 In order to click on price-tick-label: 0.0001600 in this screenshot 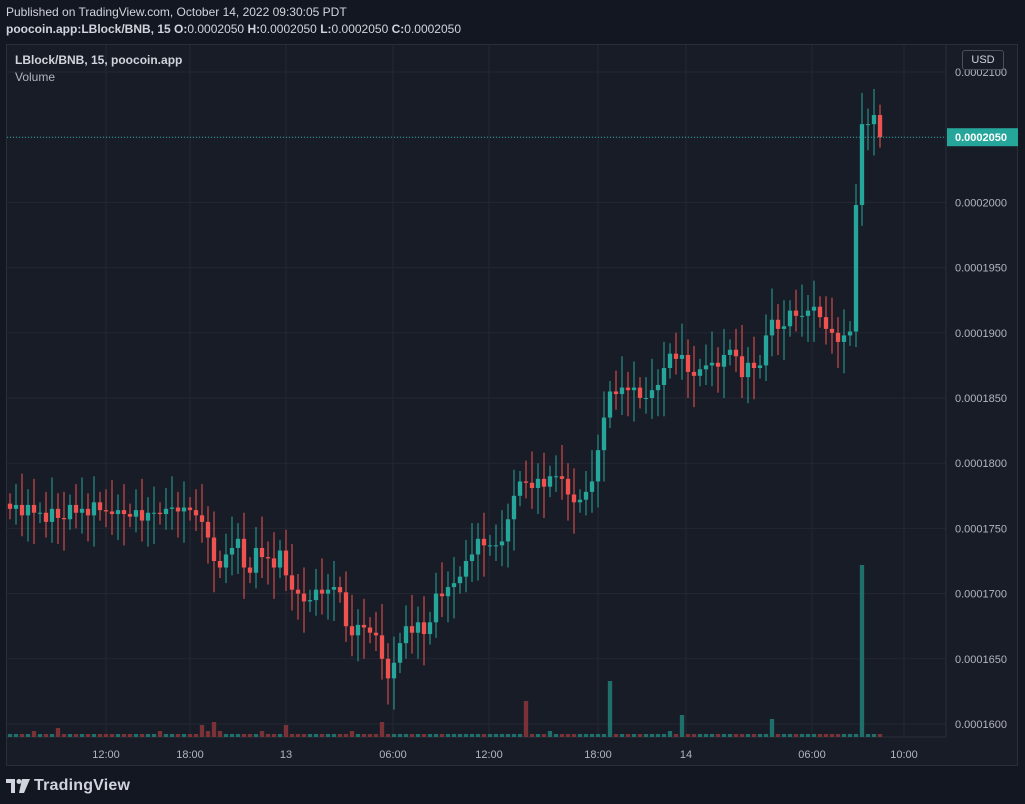, I will do `click(981, 725)`.